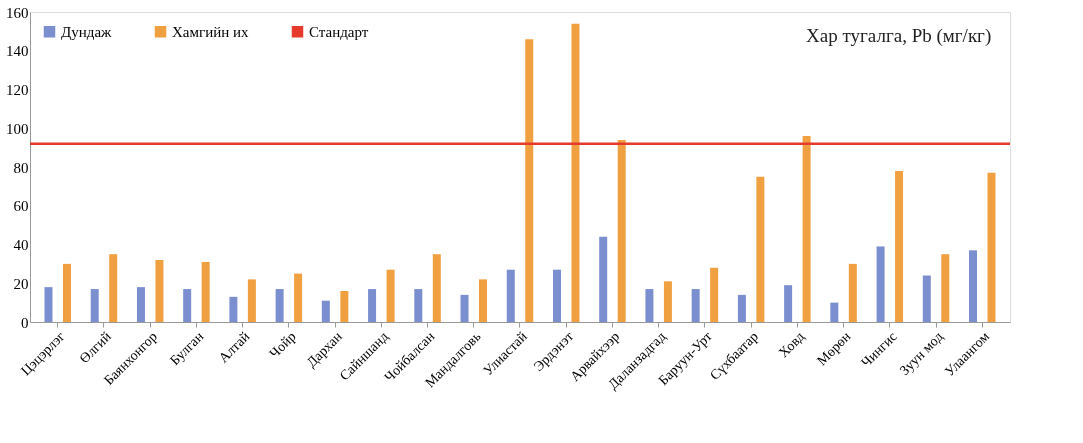  Describe the element at coordinates (17, 12) in the screenshot. I see `y-tick-label: 160` at that location.